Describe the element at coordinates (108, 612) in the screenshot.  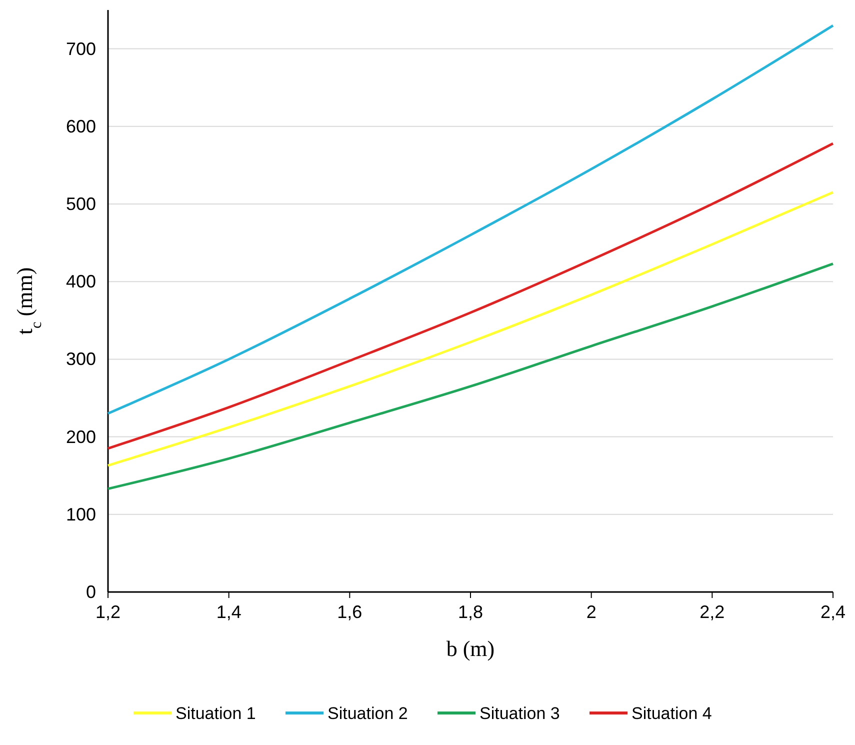
I see `x-tick-label: 1,2` at that location.